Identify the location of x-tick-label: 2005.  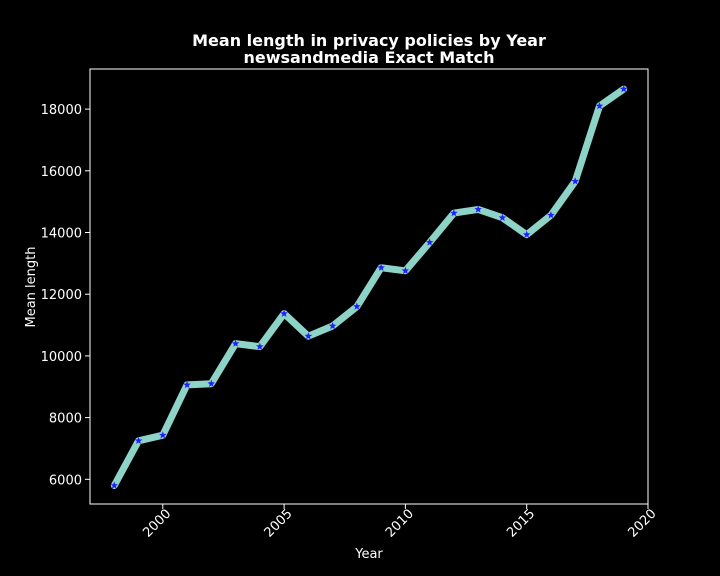
(279, 524).